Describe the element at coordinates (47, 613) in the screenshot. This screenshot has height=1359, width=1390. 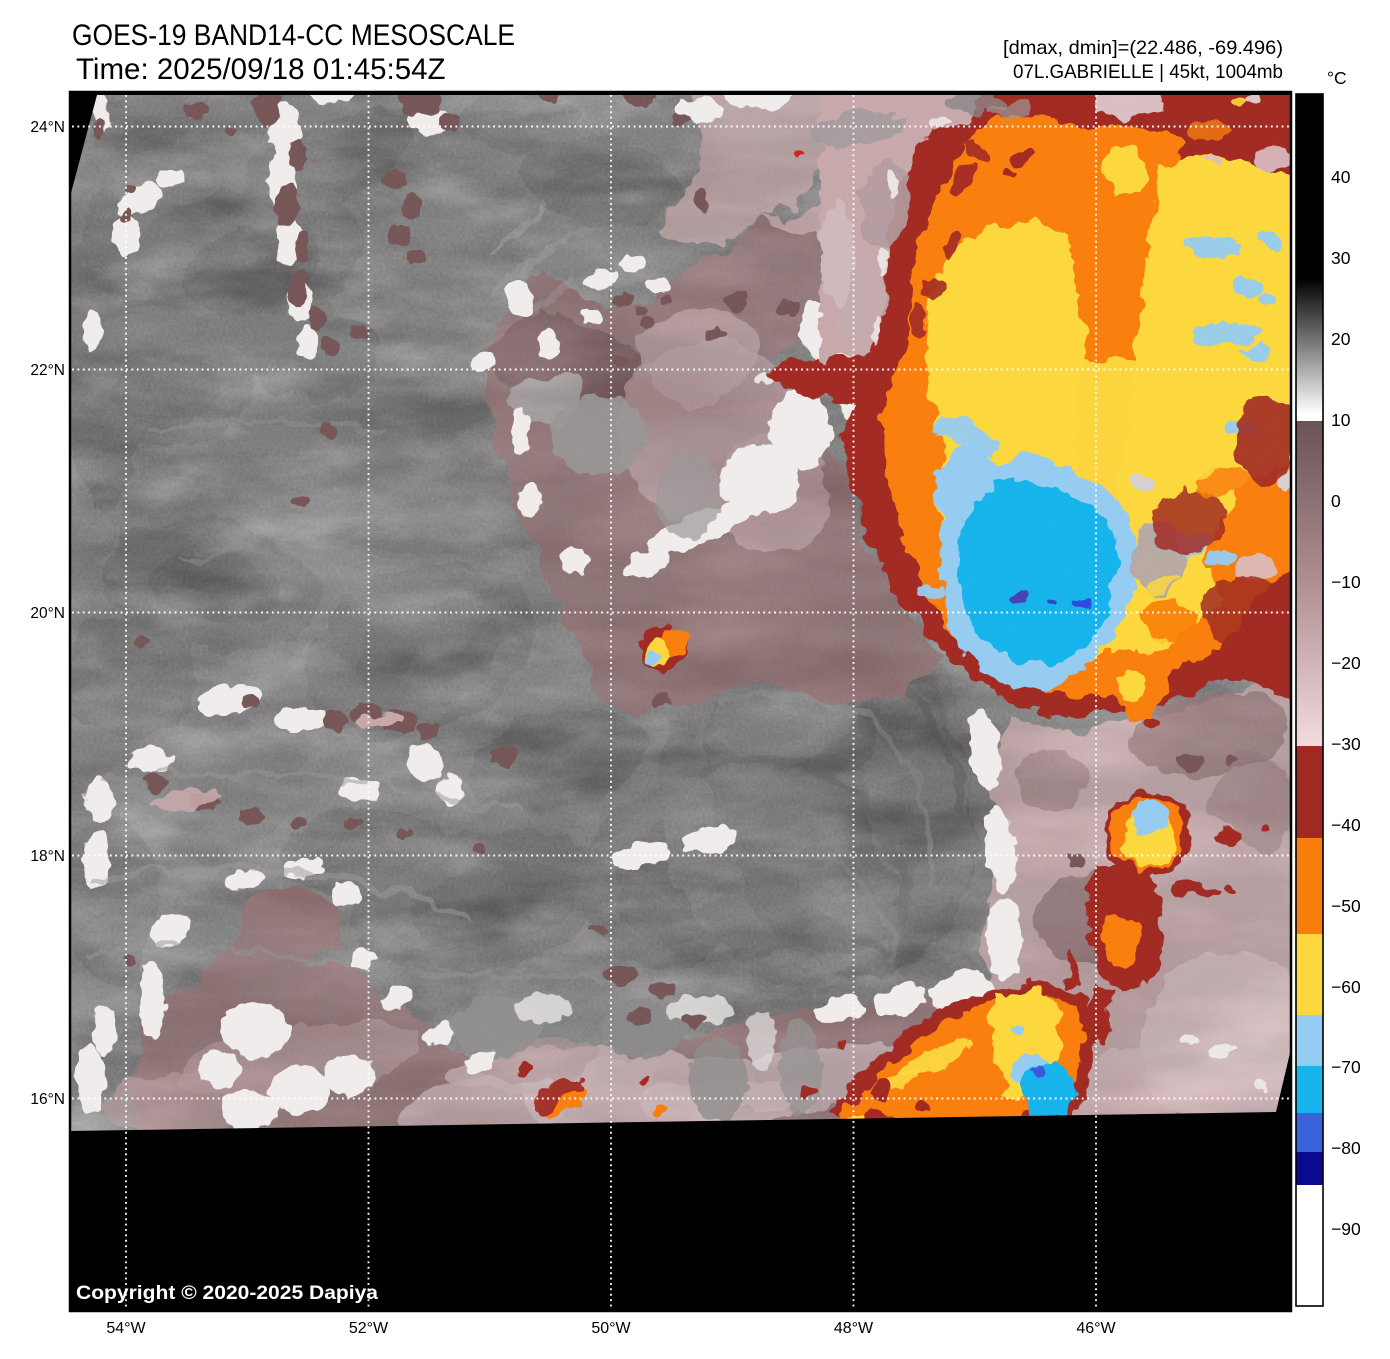
I see `svg-text: 20°N` at that location.